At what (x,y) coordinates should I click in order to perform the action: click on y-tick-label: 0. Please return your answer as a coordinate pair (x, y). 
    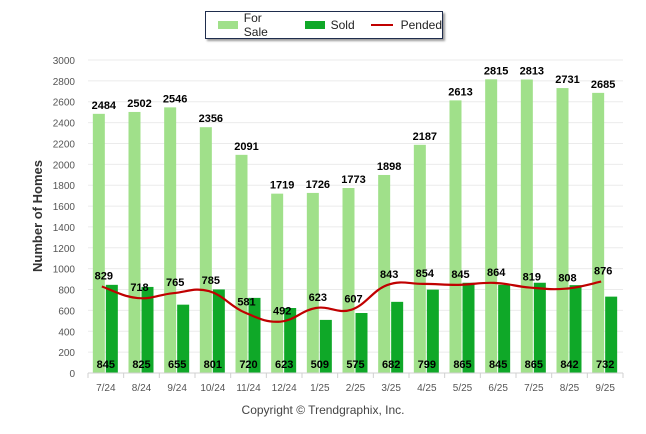
    Looking at the image, I should click on (72, 374).